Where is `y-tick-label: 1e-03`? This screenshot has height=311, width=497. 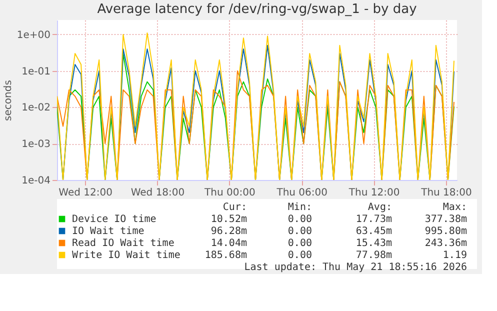
y-tick-label: 1e-03 is located at coordinates (36, 144).